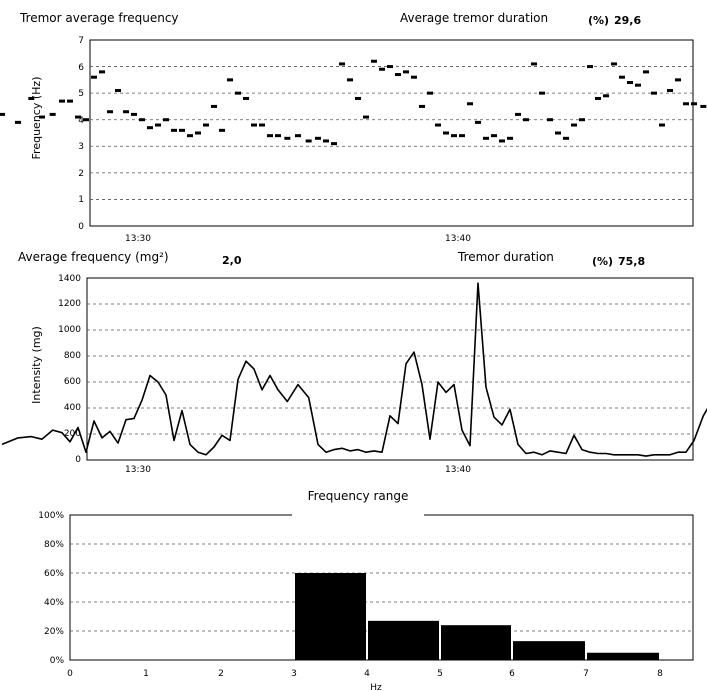  What do you see at coordinates (72, 408) in the screenshot?
I see `intensity-ytick: 400` at bounding box center [72, 408].